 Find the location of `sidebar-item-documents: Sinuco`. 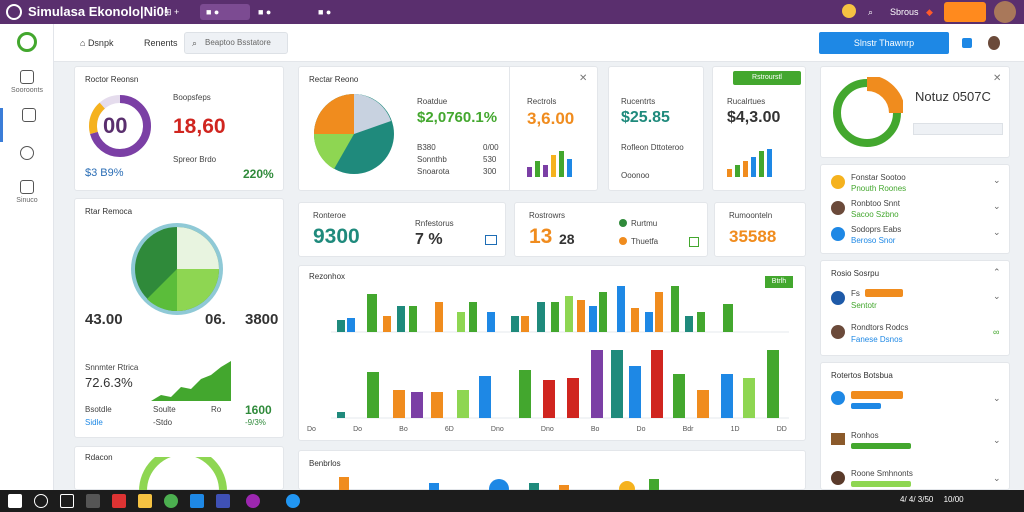

sidebar-item-documents: Sinuco is located at coordinates (27, 197).